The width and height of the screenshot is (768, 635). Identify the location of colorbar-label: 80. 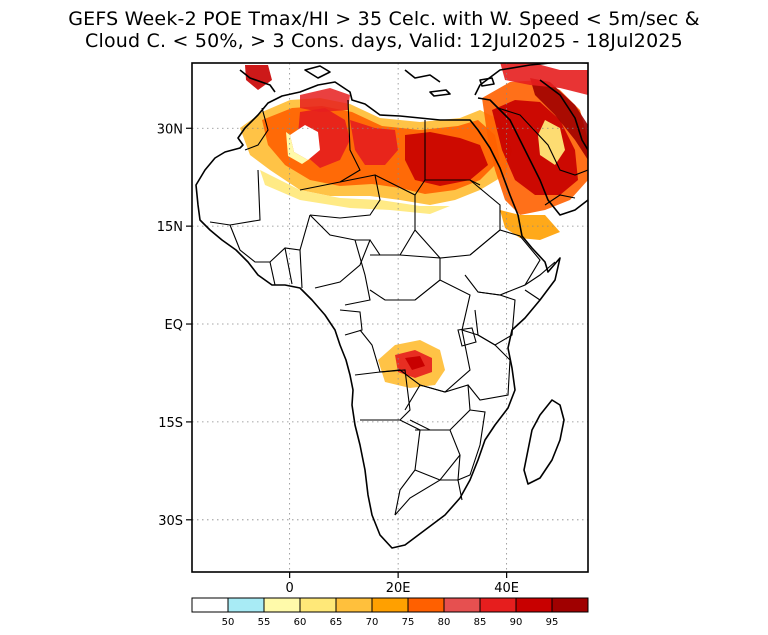
(444, 622).